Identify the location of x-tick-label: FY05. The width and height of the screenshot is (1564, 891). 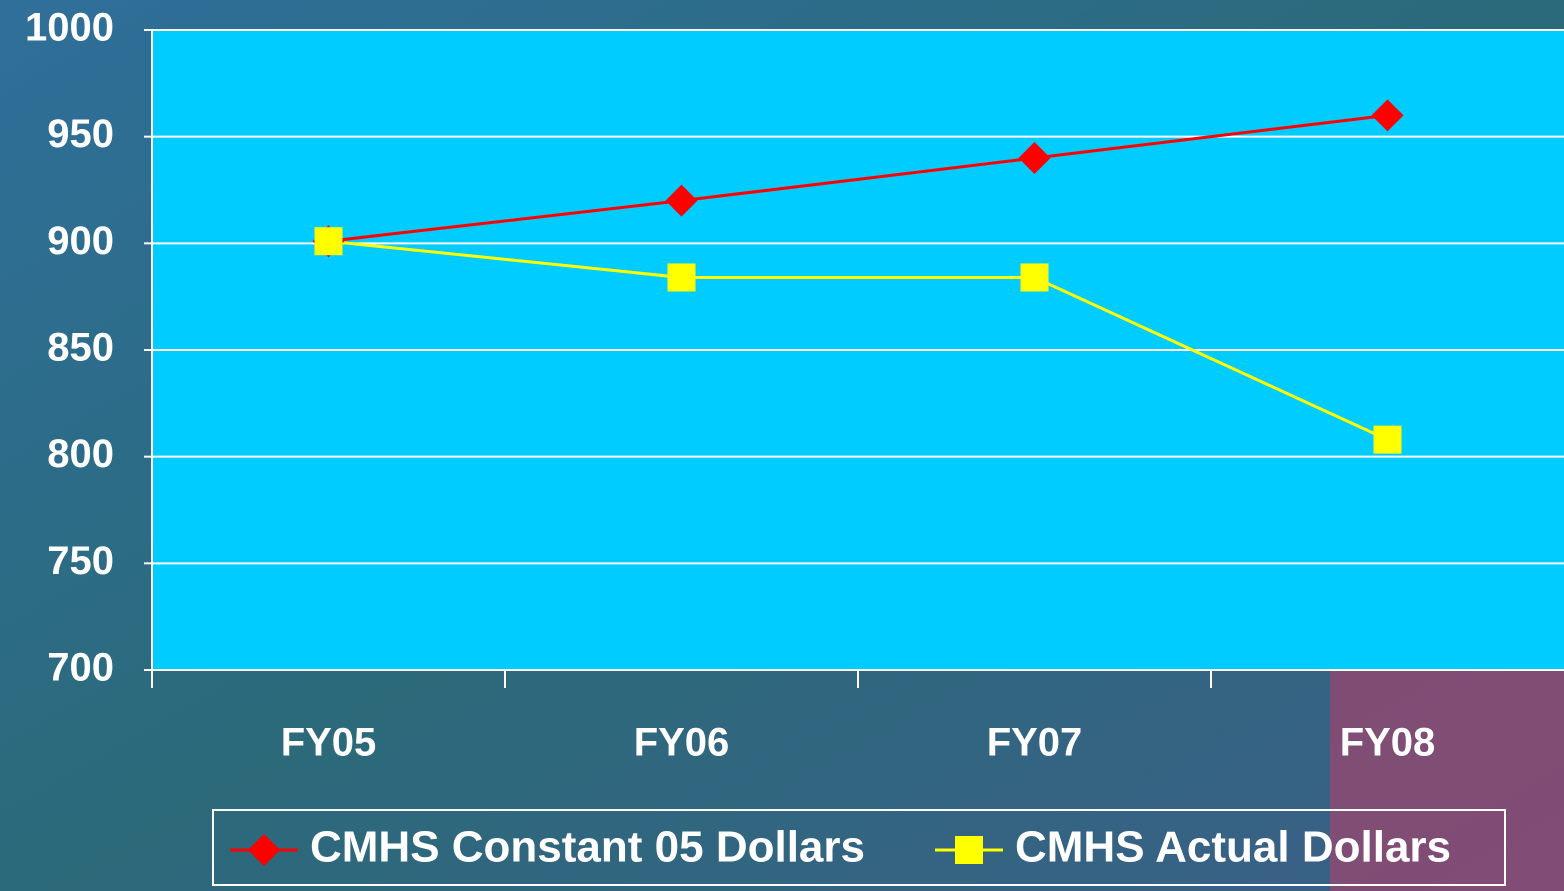
(329, 743).